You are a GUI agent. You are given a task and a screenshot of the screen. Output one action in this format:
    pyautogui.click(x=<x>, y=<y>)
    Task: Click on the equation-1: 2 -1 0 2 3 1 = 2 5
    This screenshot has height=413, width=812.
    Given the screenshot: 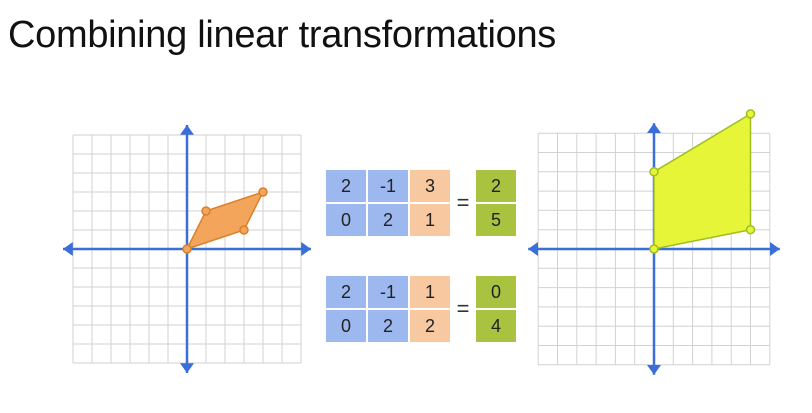 What is the action you would take?
    pyautogui.click(x=421, y=203)
    